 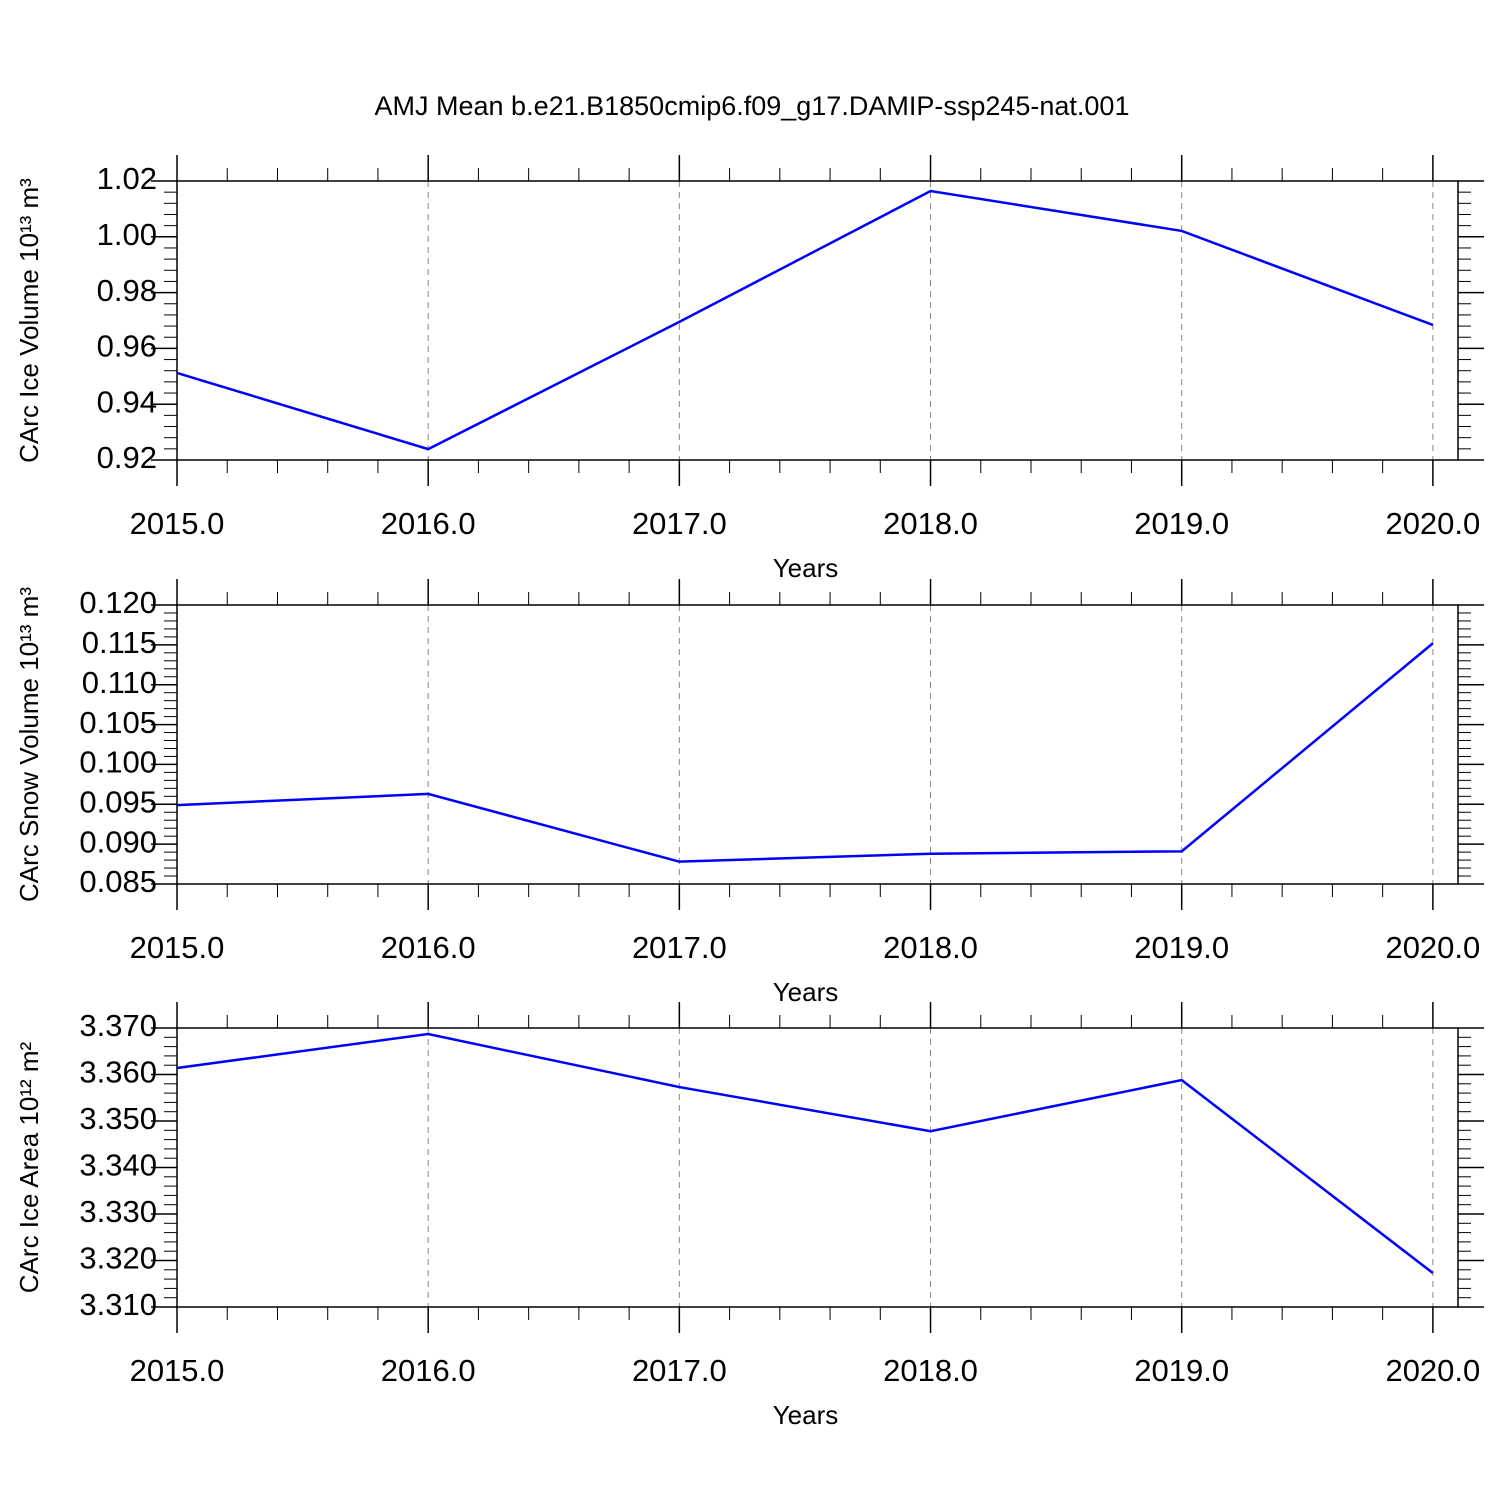 What do you see at coordinates (118, 881) in the screenshot?
I see `y-tick-label: 0.085` at bounding box center [118, 881].